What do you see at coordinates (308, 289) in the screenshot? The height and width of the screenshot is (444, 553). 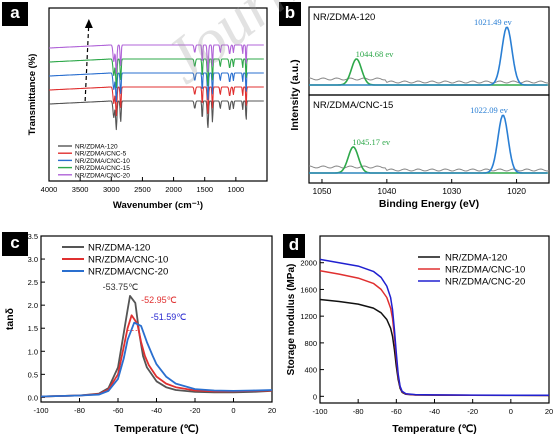 I see `d-y-tick-label: 1600` at bounding box center [308, 289].